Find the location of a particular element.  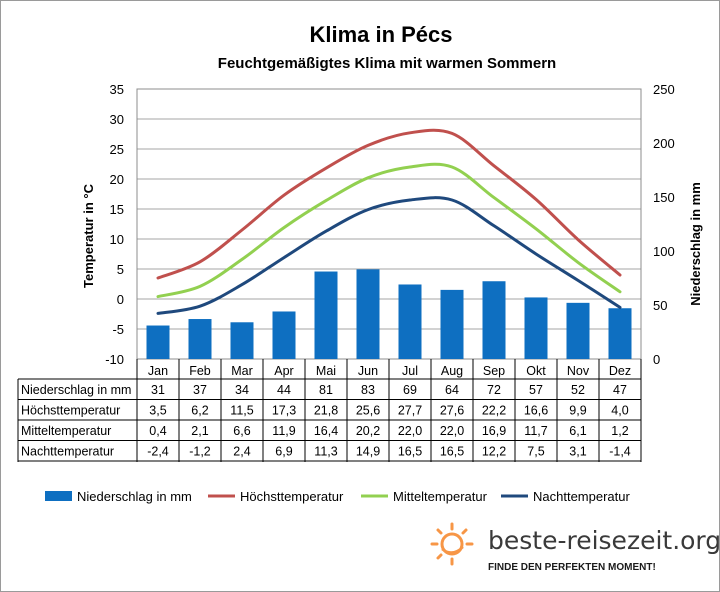

y-right-tick-label: 50 is located at coordinates (660, 305).